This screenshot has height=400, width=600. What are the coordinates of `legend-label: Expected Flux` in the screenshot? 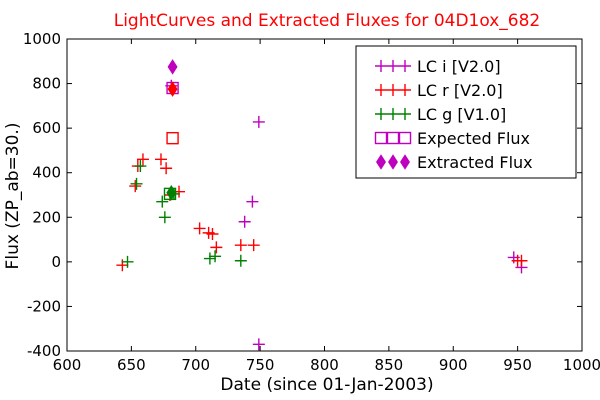 It's located at (473, 138).